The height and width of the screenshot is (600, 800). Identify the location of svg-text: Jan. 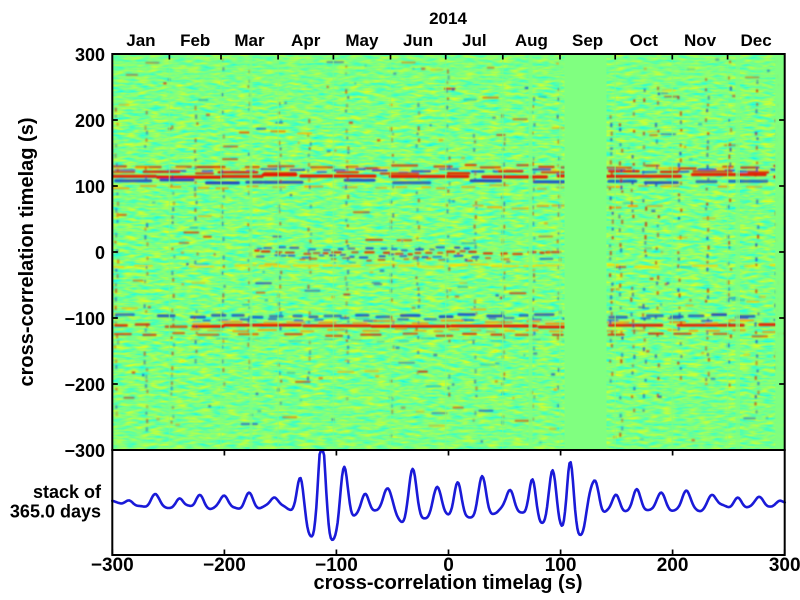
(140, 40).